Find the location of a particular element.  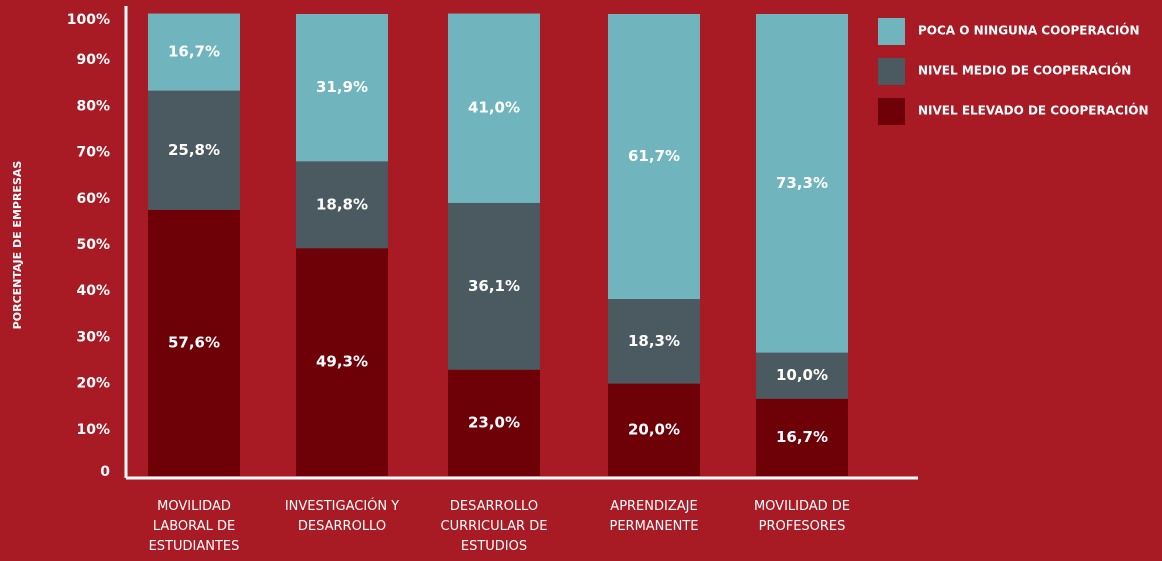

y-tick-label: 90% is located at coordinates (93, 60).